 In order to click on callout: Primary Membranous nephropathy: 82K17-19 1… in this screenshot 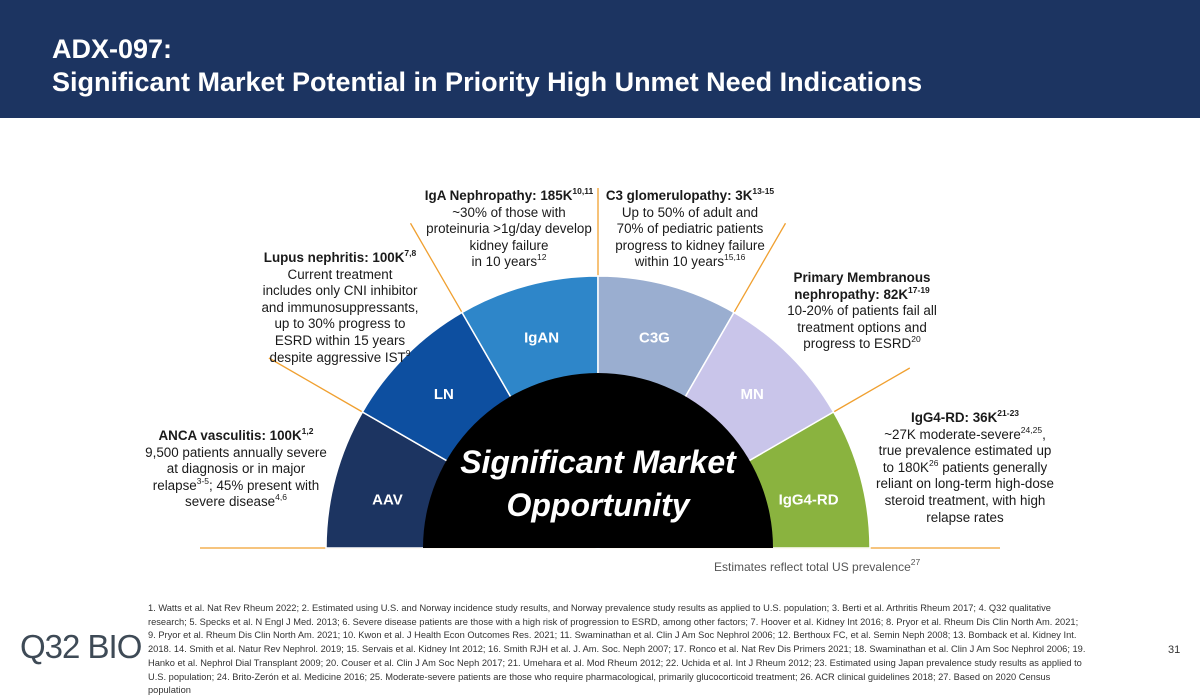, I will do `click(862, 311)`.